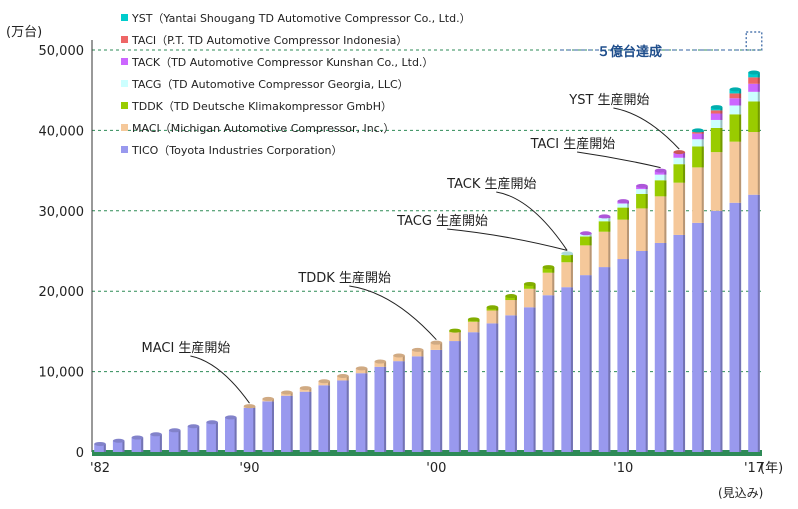 The height and width of the screenshot is (509, 798). Describe the element at coordinates (427, 453) in the screenshot. I see `x-axis-floor` at that location.